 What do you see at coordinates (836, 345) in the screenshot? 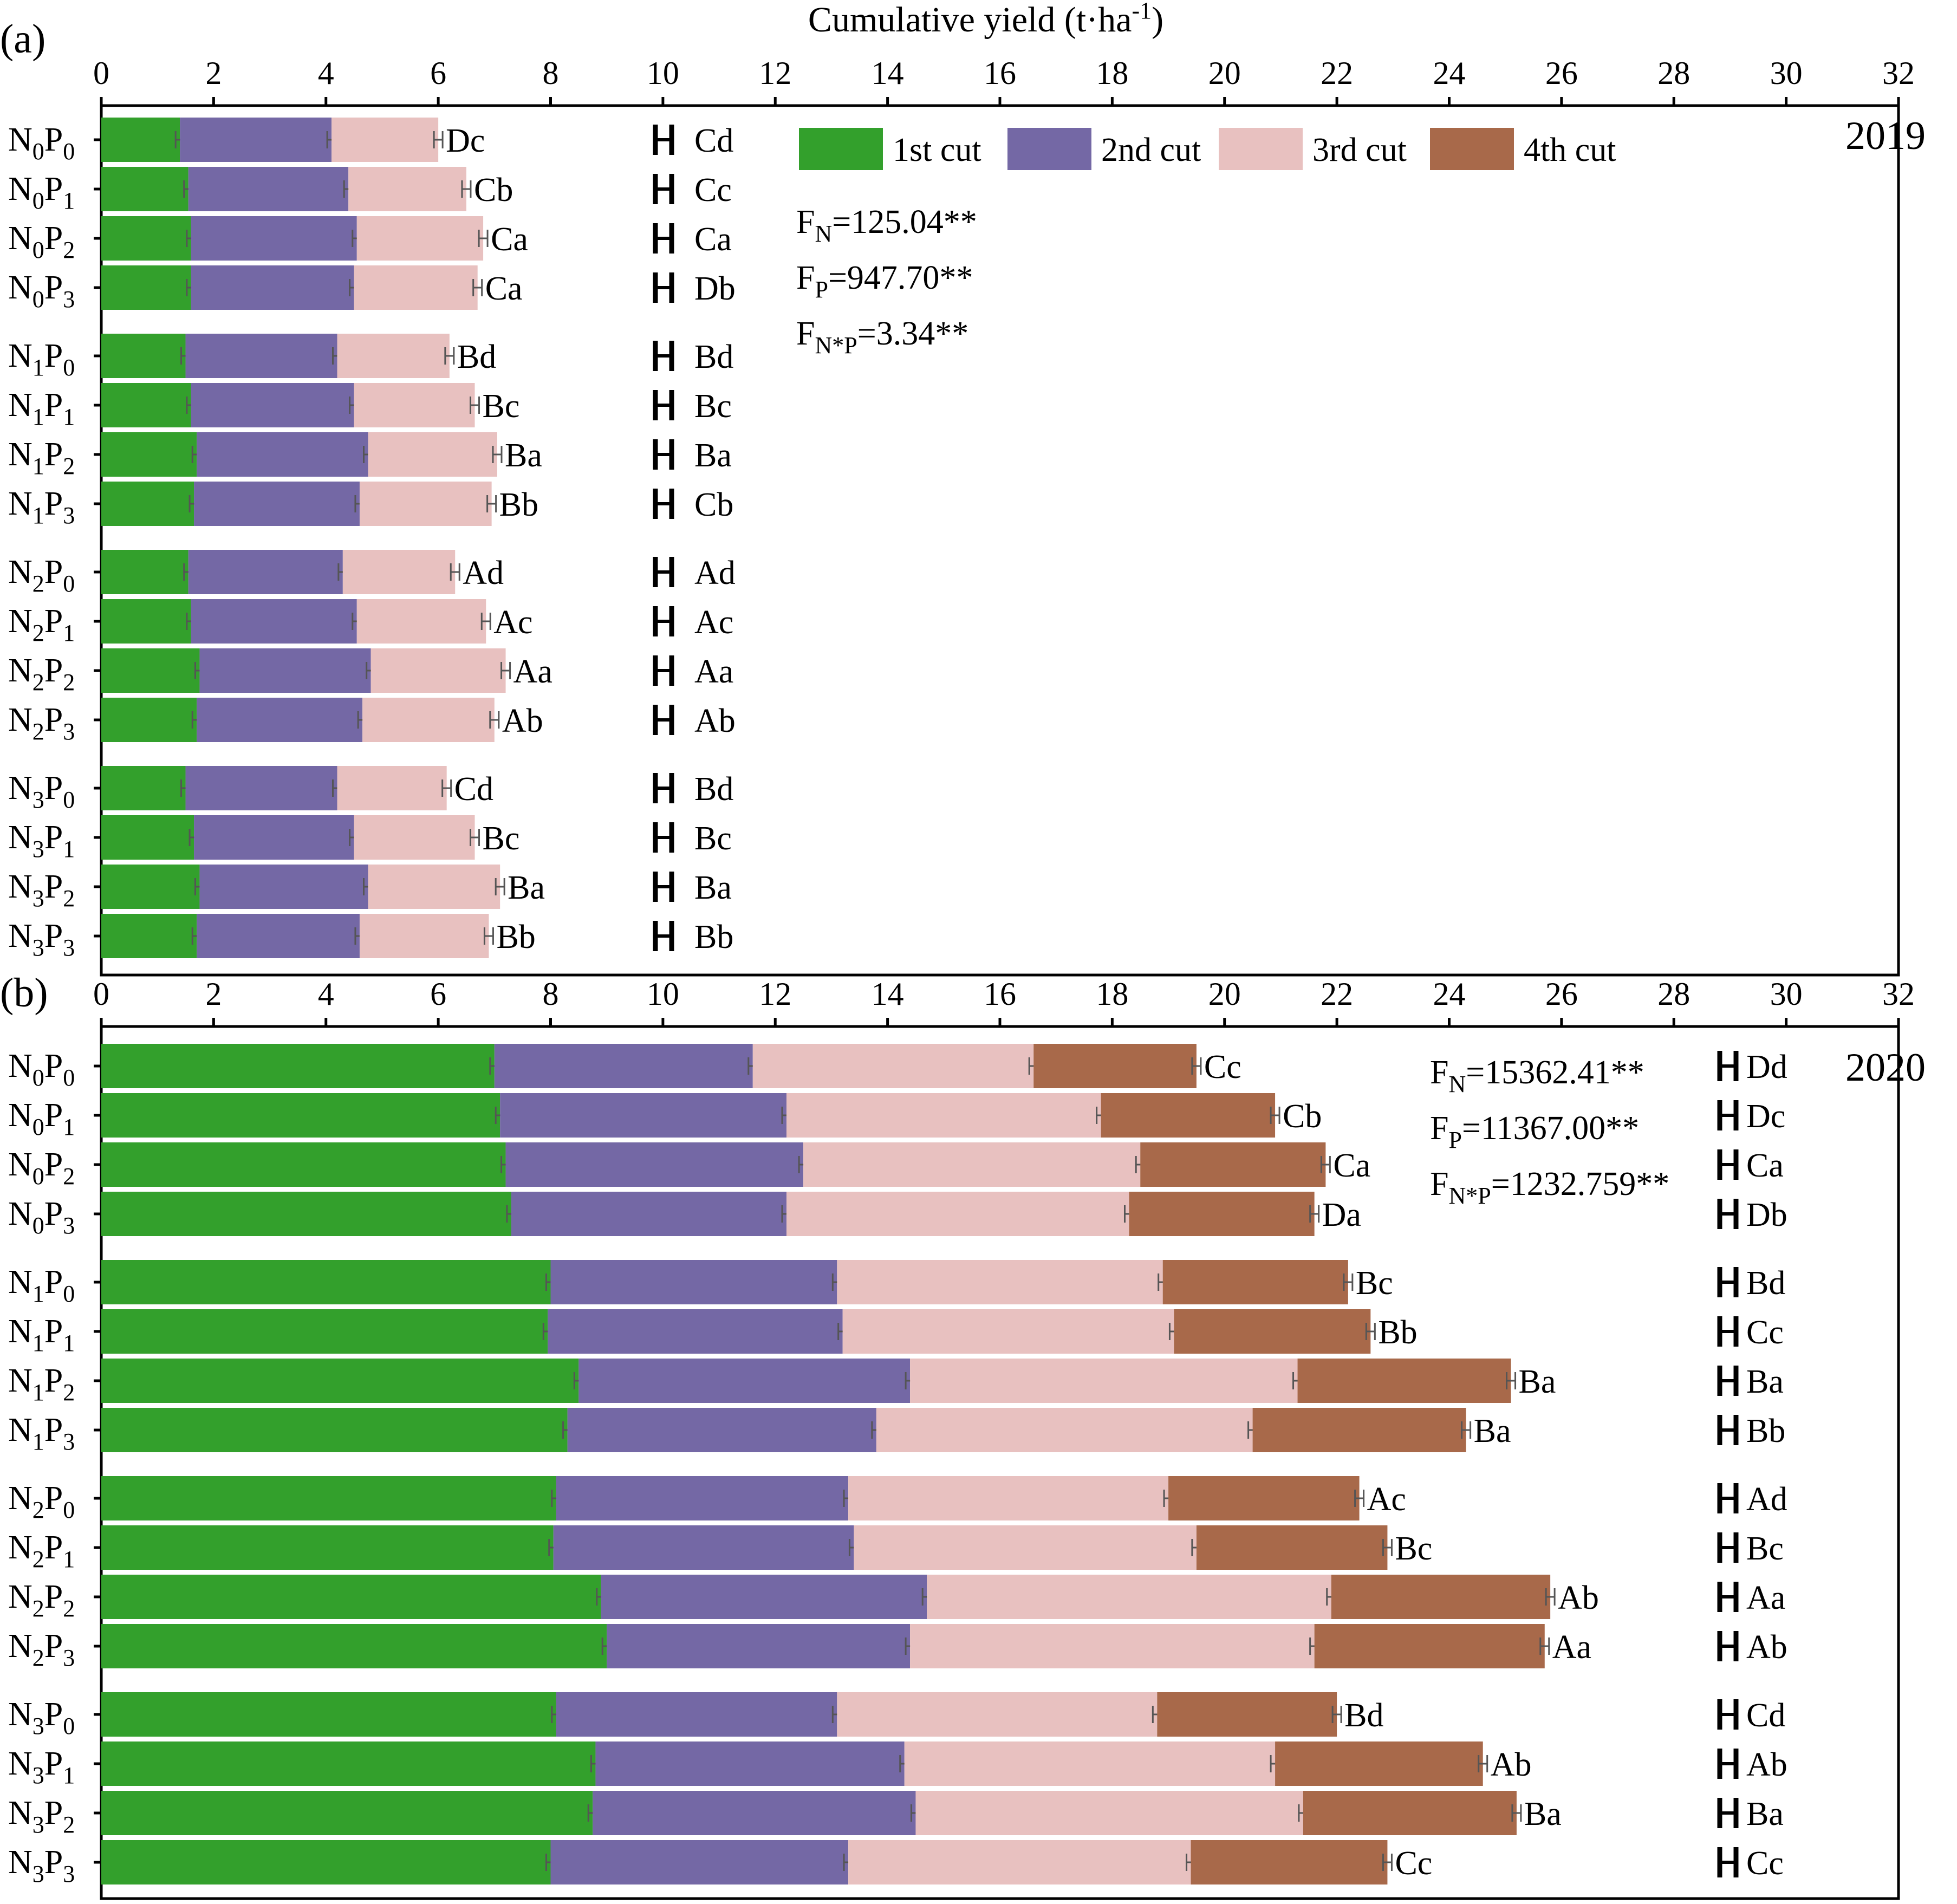
I see `stat-subscript: N*P` at bounding box center [836, 345].